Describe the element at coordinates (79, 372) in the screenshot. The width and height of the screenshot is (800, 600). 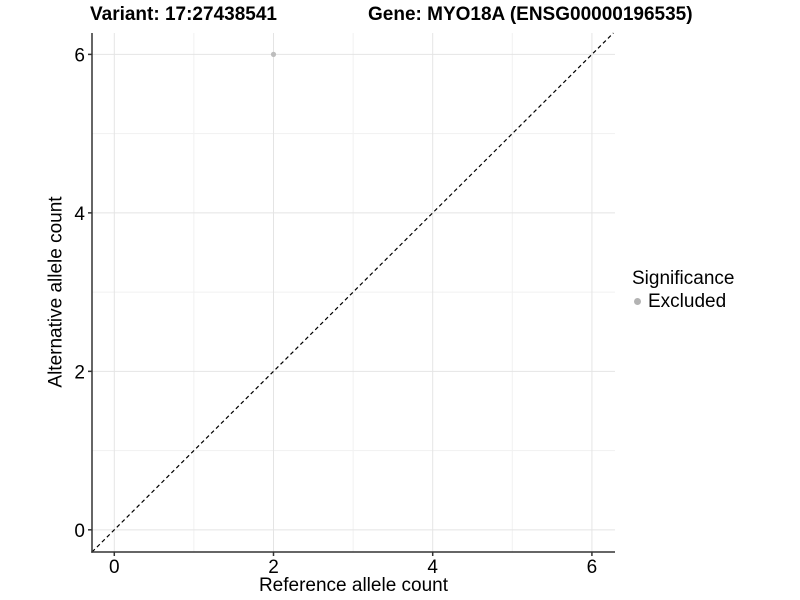
I see `y-tick-label: 2` at that location.